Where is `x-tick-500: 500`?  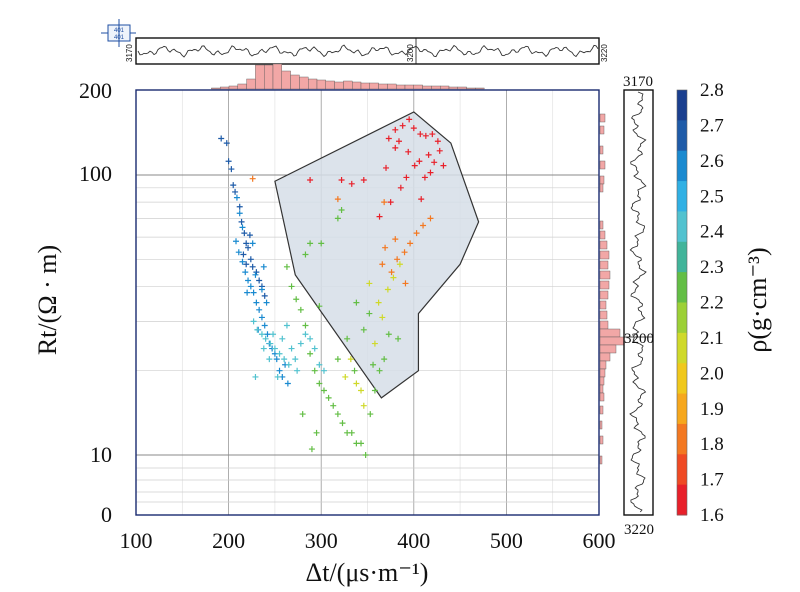
x-tick-500: 500 is located at coordinates (506, 540).